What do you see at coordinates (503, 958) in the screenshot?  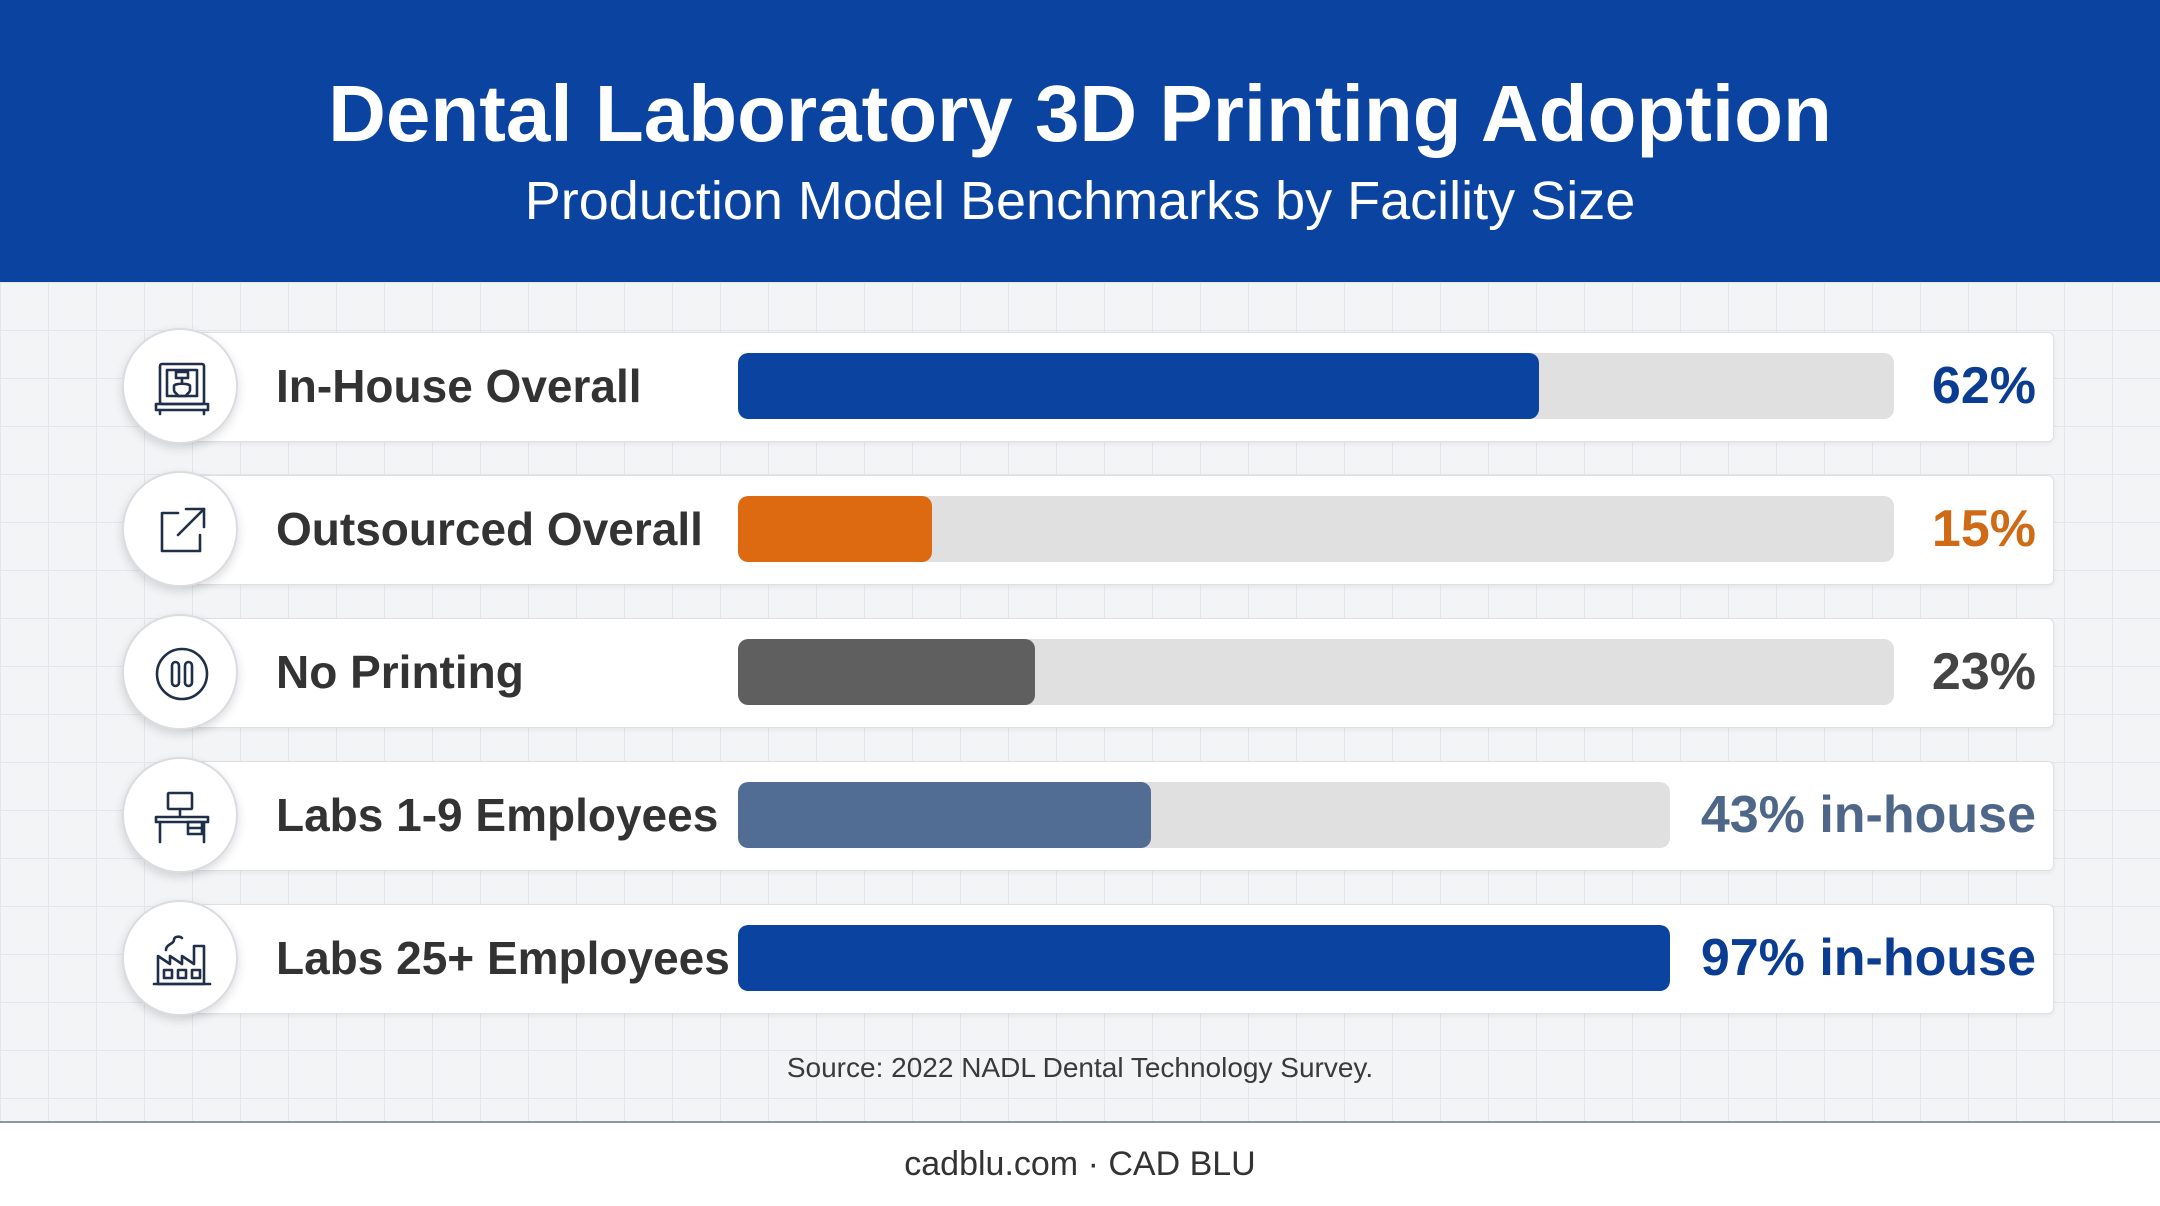 I see `bar-label: Labs 25+ Employees` at bounding box center [503, 958].